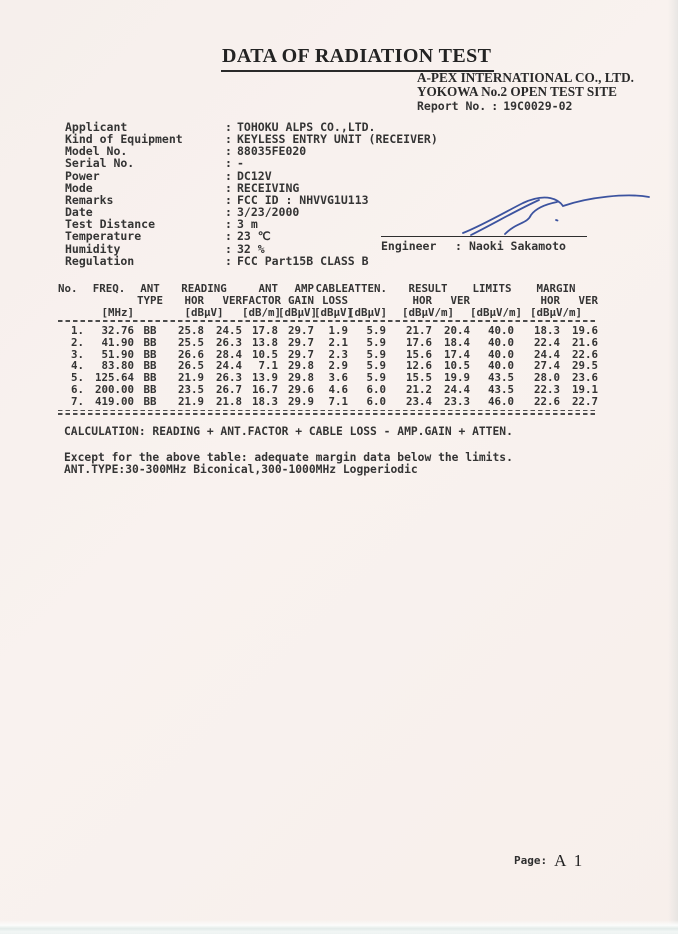 The image size is (678, 934). What do you see at coordinates (588, 300) in the screenshot?
I see `col-header-margin-ver: VER` at bounding box center [588, 300].